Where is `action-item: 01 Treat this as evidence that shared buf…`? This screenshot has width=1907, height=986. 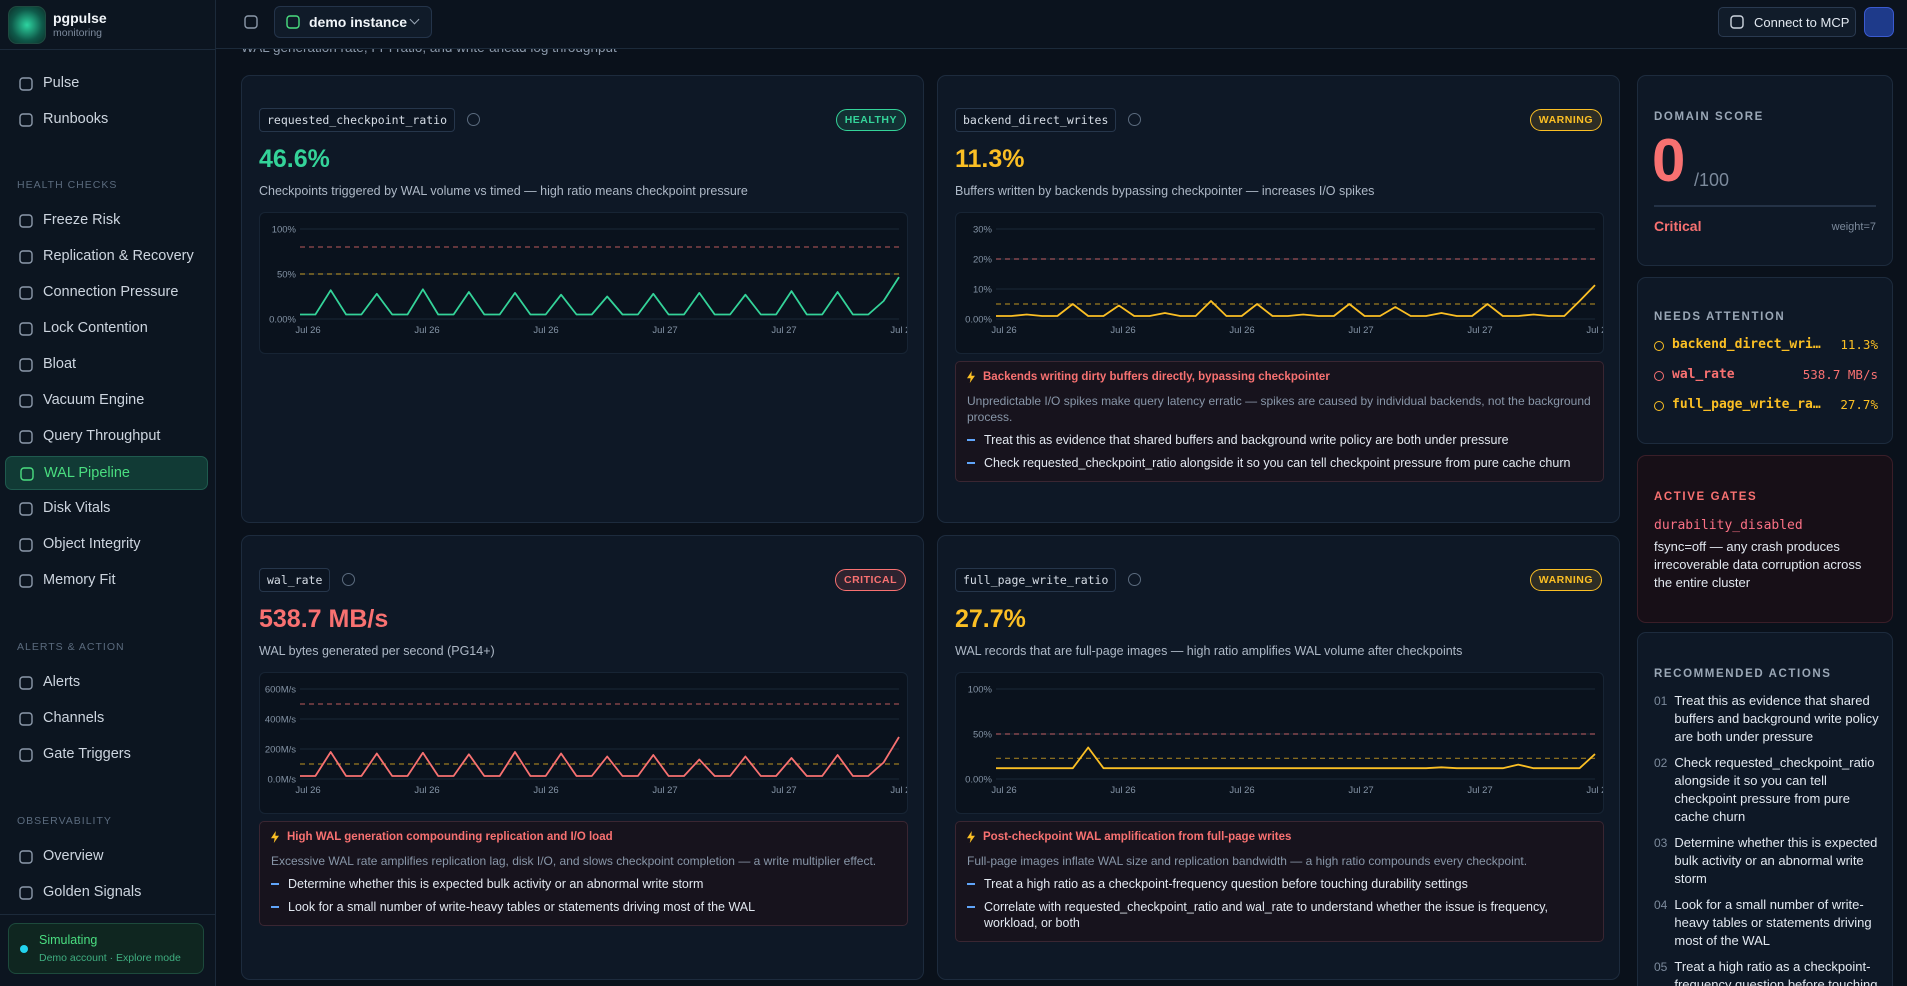 action-item: 01 Treat this as evidence that shared buf… is located at coordinates (1768, 719).